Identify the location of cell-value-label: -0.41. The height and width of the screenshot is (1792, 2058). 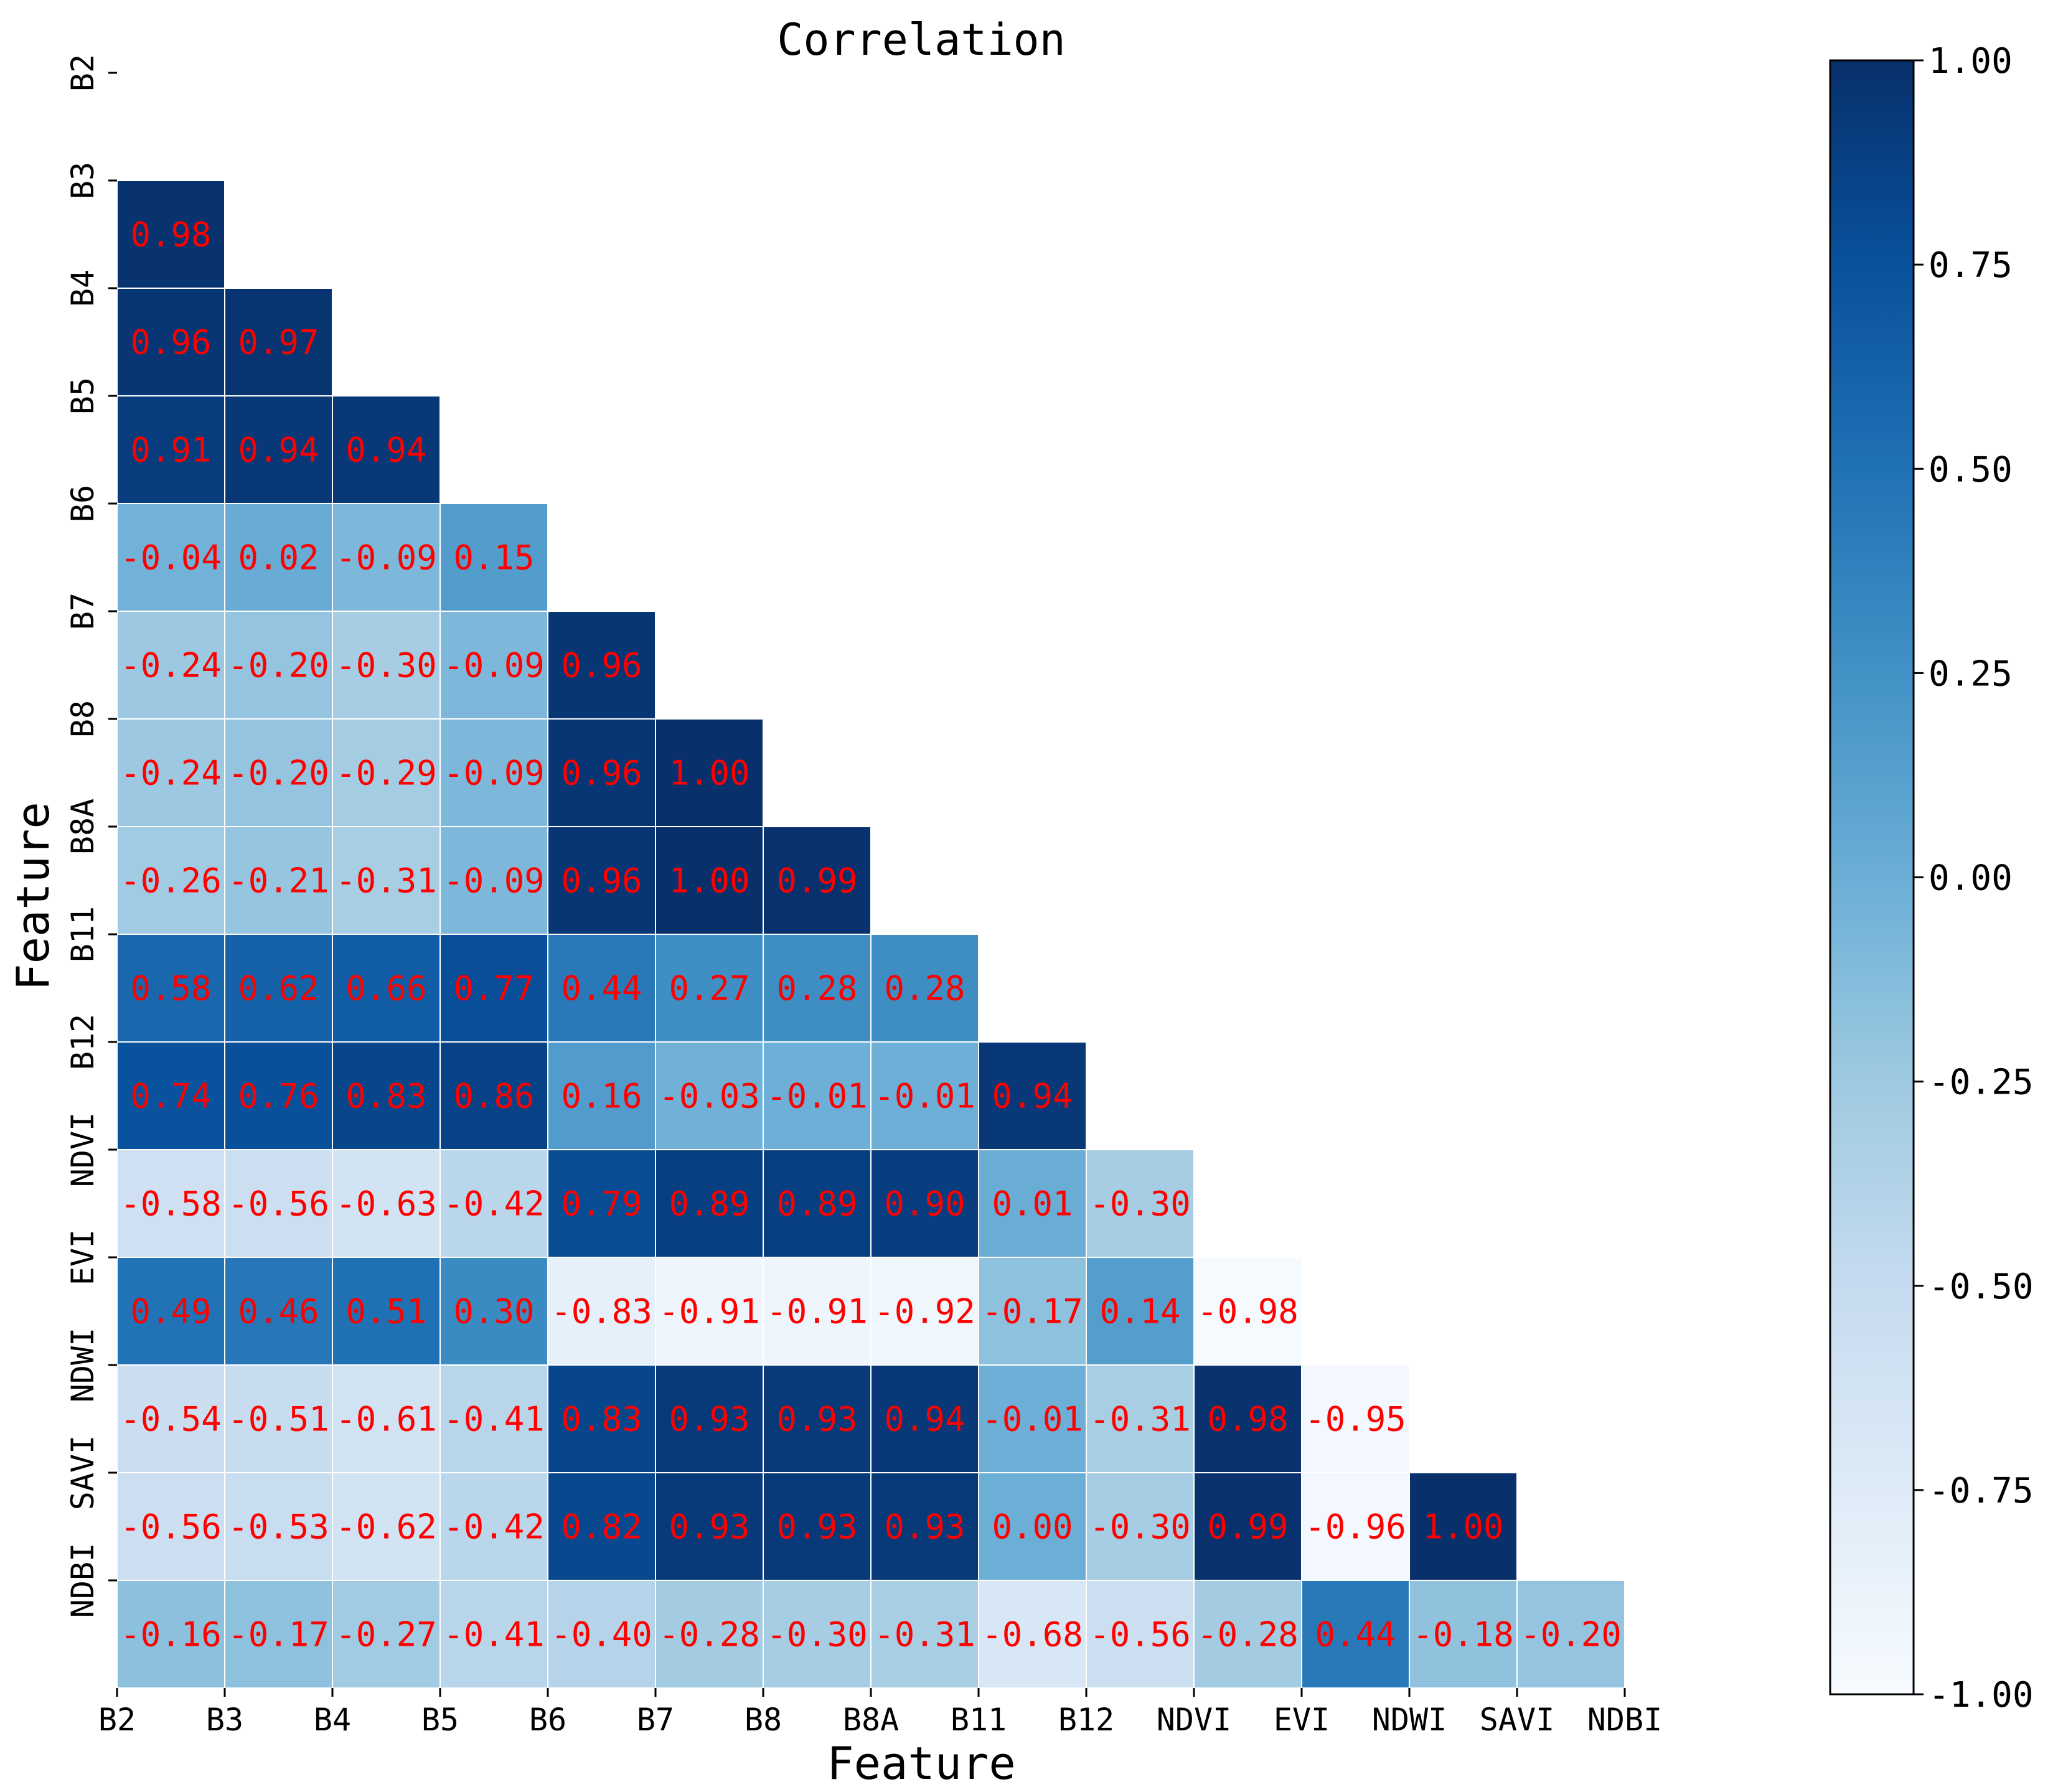
(494, 1634).